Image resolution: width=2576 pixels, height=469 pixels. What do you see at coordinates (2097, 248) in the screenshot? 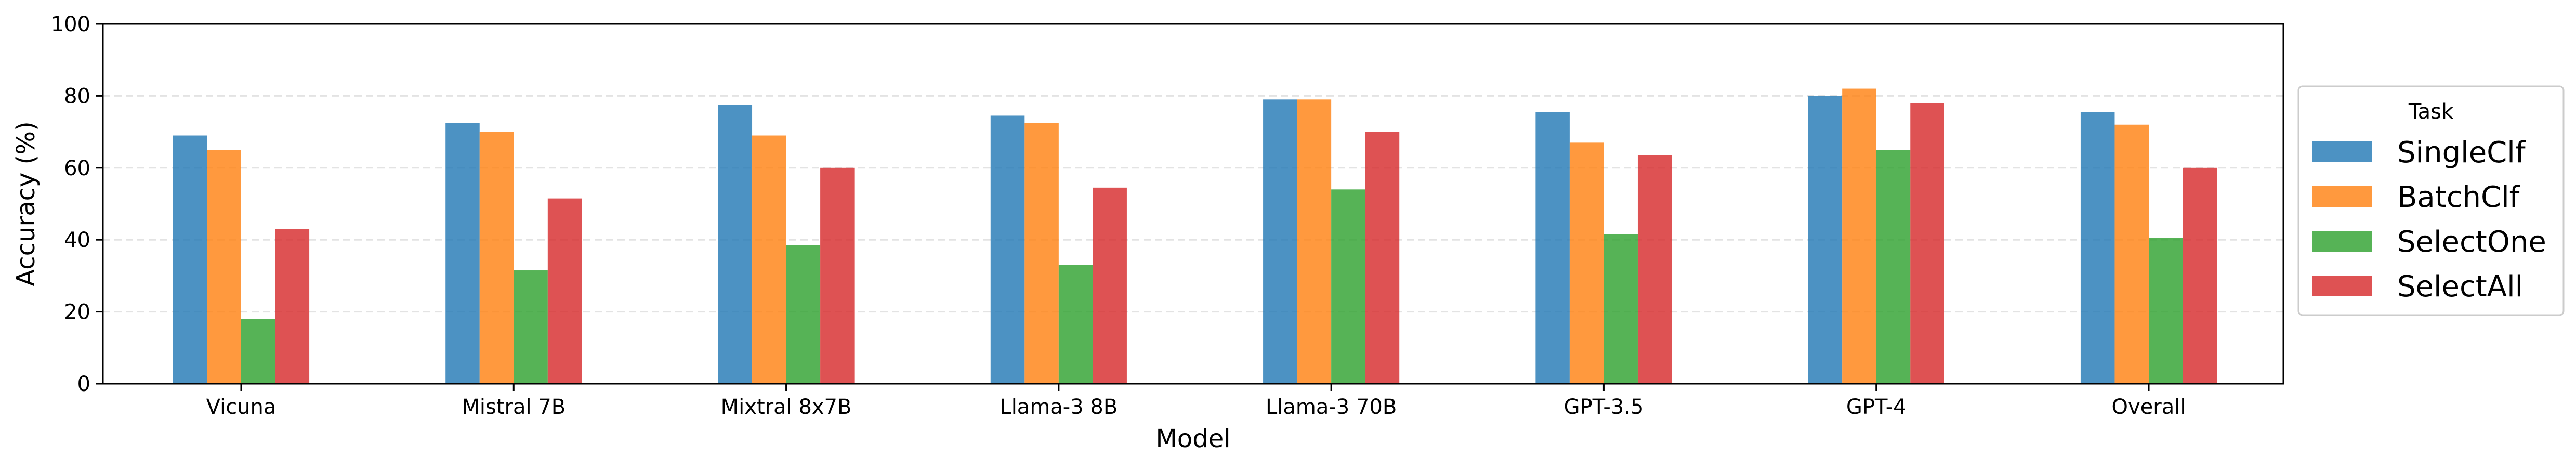
I see `bar-singleclf-overall` at bounding box center [2097, 248].